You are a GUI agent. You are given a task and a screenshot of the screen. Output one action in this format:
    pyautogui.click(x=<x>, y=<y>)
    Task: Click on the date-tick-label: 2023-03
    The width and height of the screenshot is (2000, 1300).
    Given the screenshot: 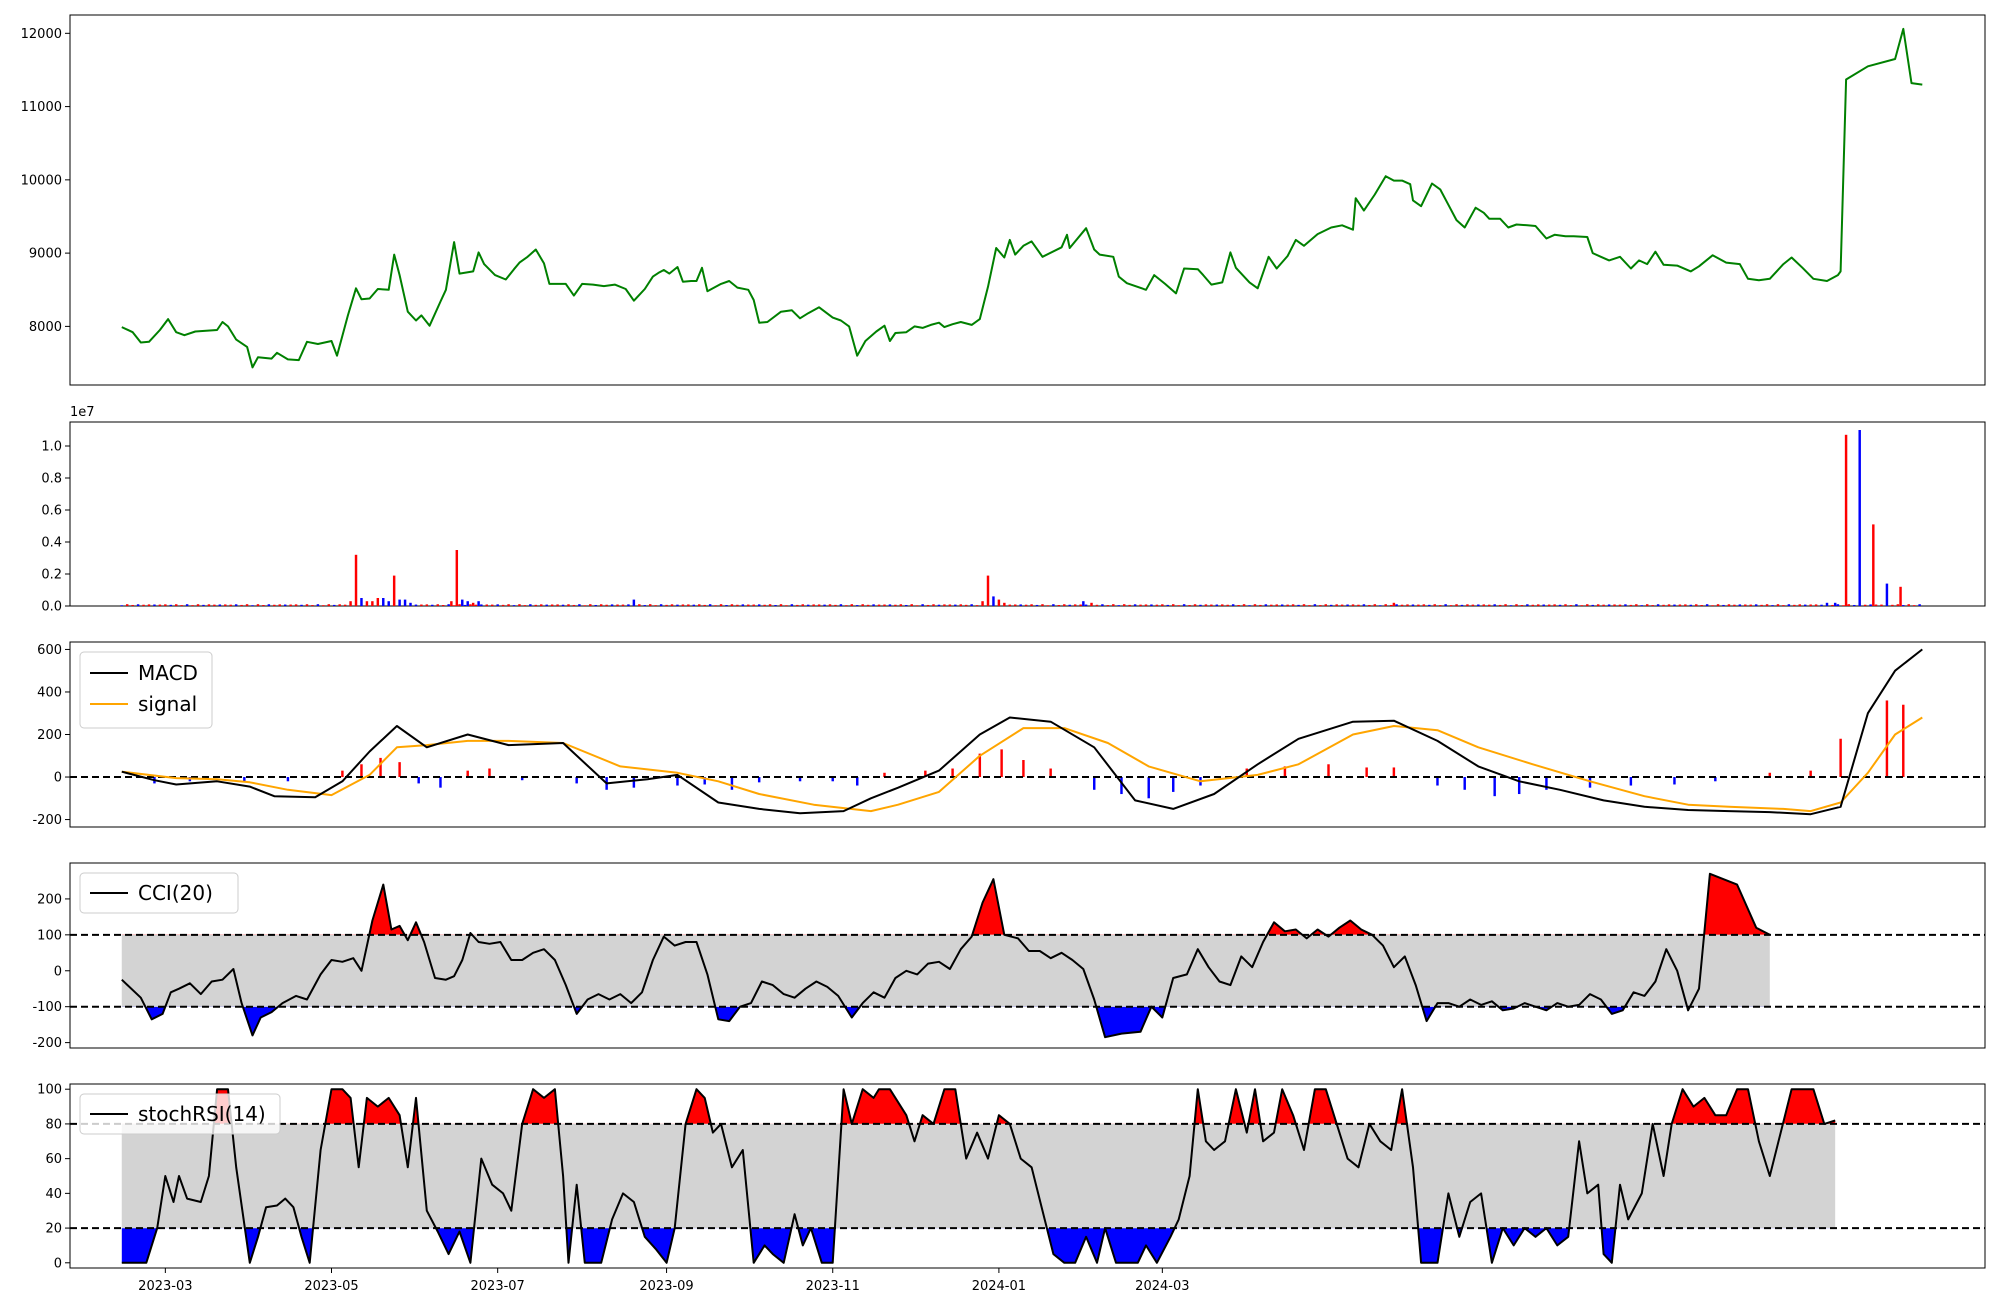 What is the action you would take?
    pyautogui.click(x=165, y=1286)
    